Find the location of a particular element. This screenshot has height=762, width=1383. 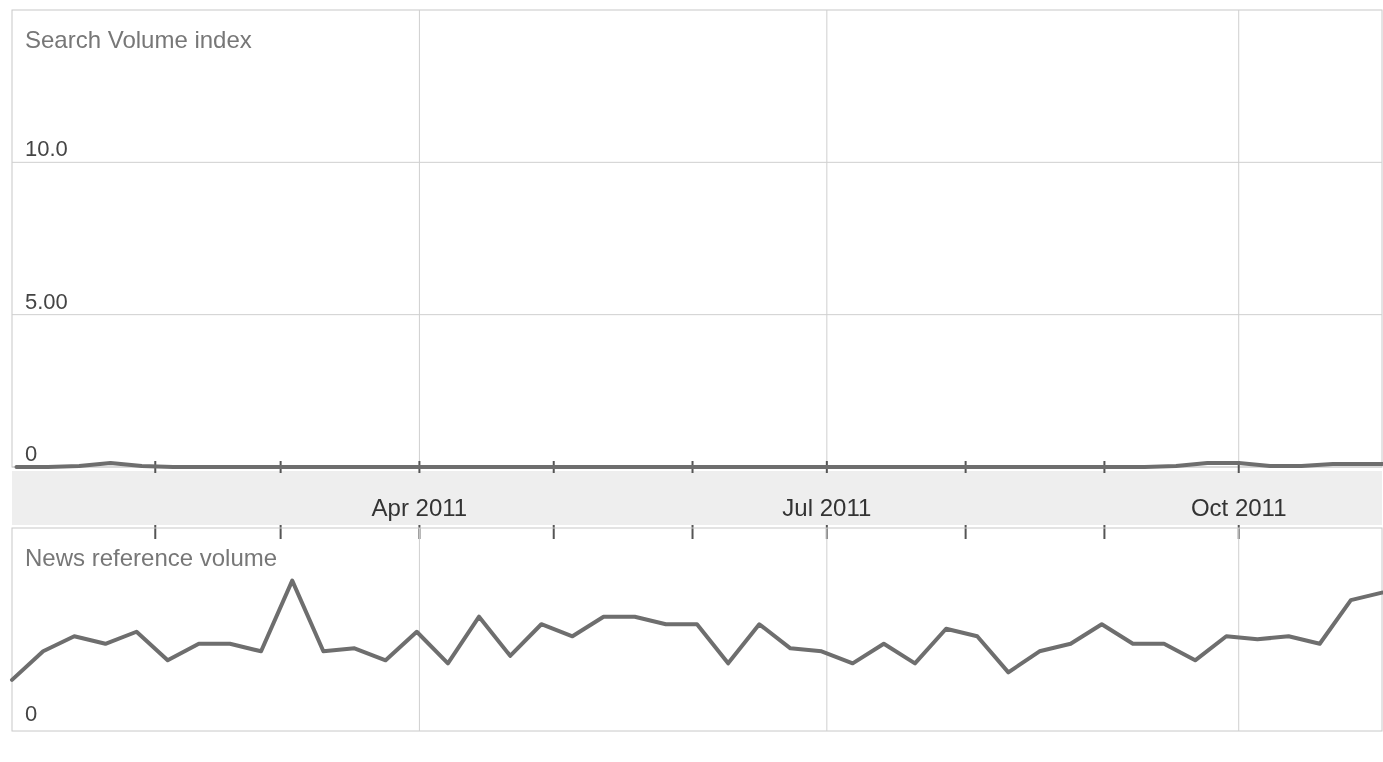

y-tick-label: 10.0 is located at coordinates (46, 149).